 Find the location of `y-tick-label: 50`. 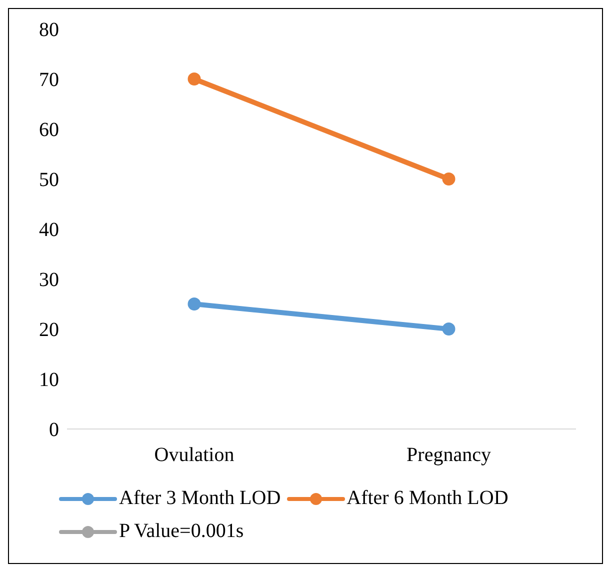

y-tick-label: 50 is located at coordinates (49, 180).